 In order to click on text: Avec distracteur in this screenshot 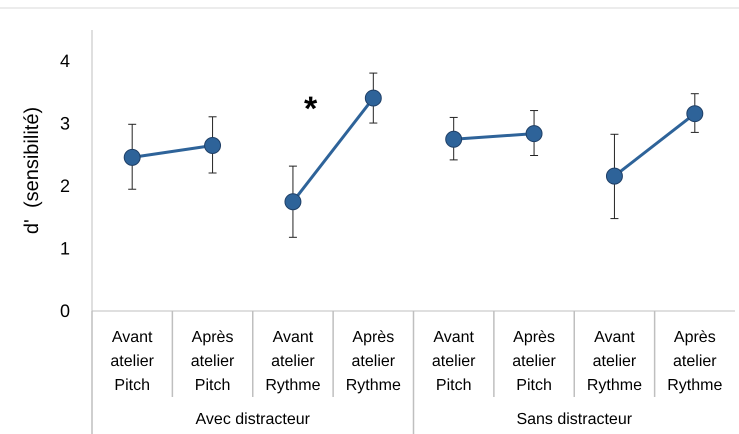, I will do `click(253, 419)`.